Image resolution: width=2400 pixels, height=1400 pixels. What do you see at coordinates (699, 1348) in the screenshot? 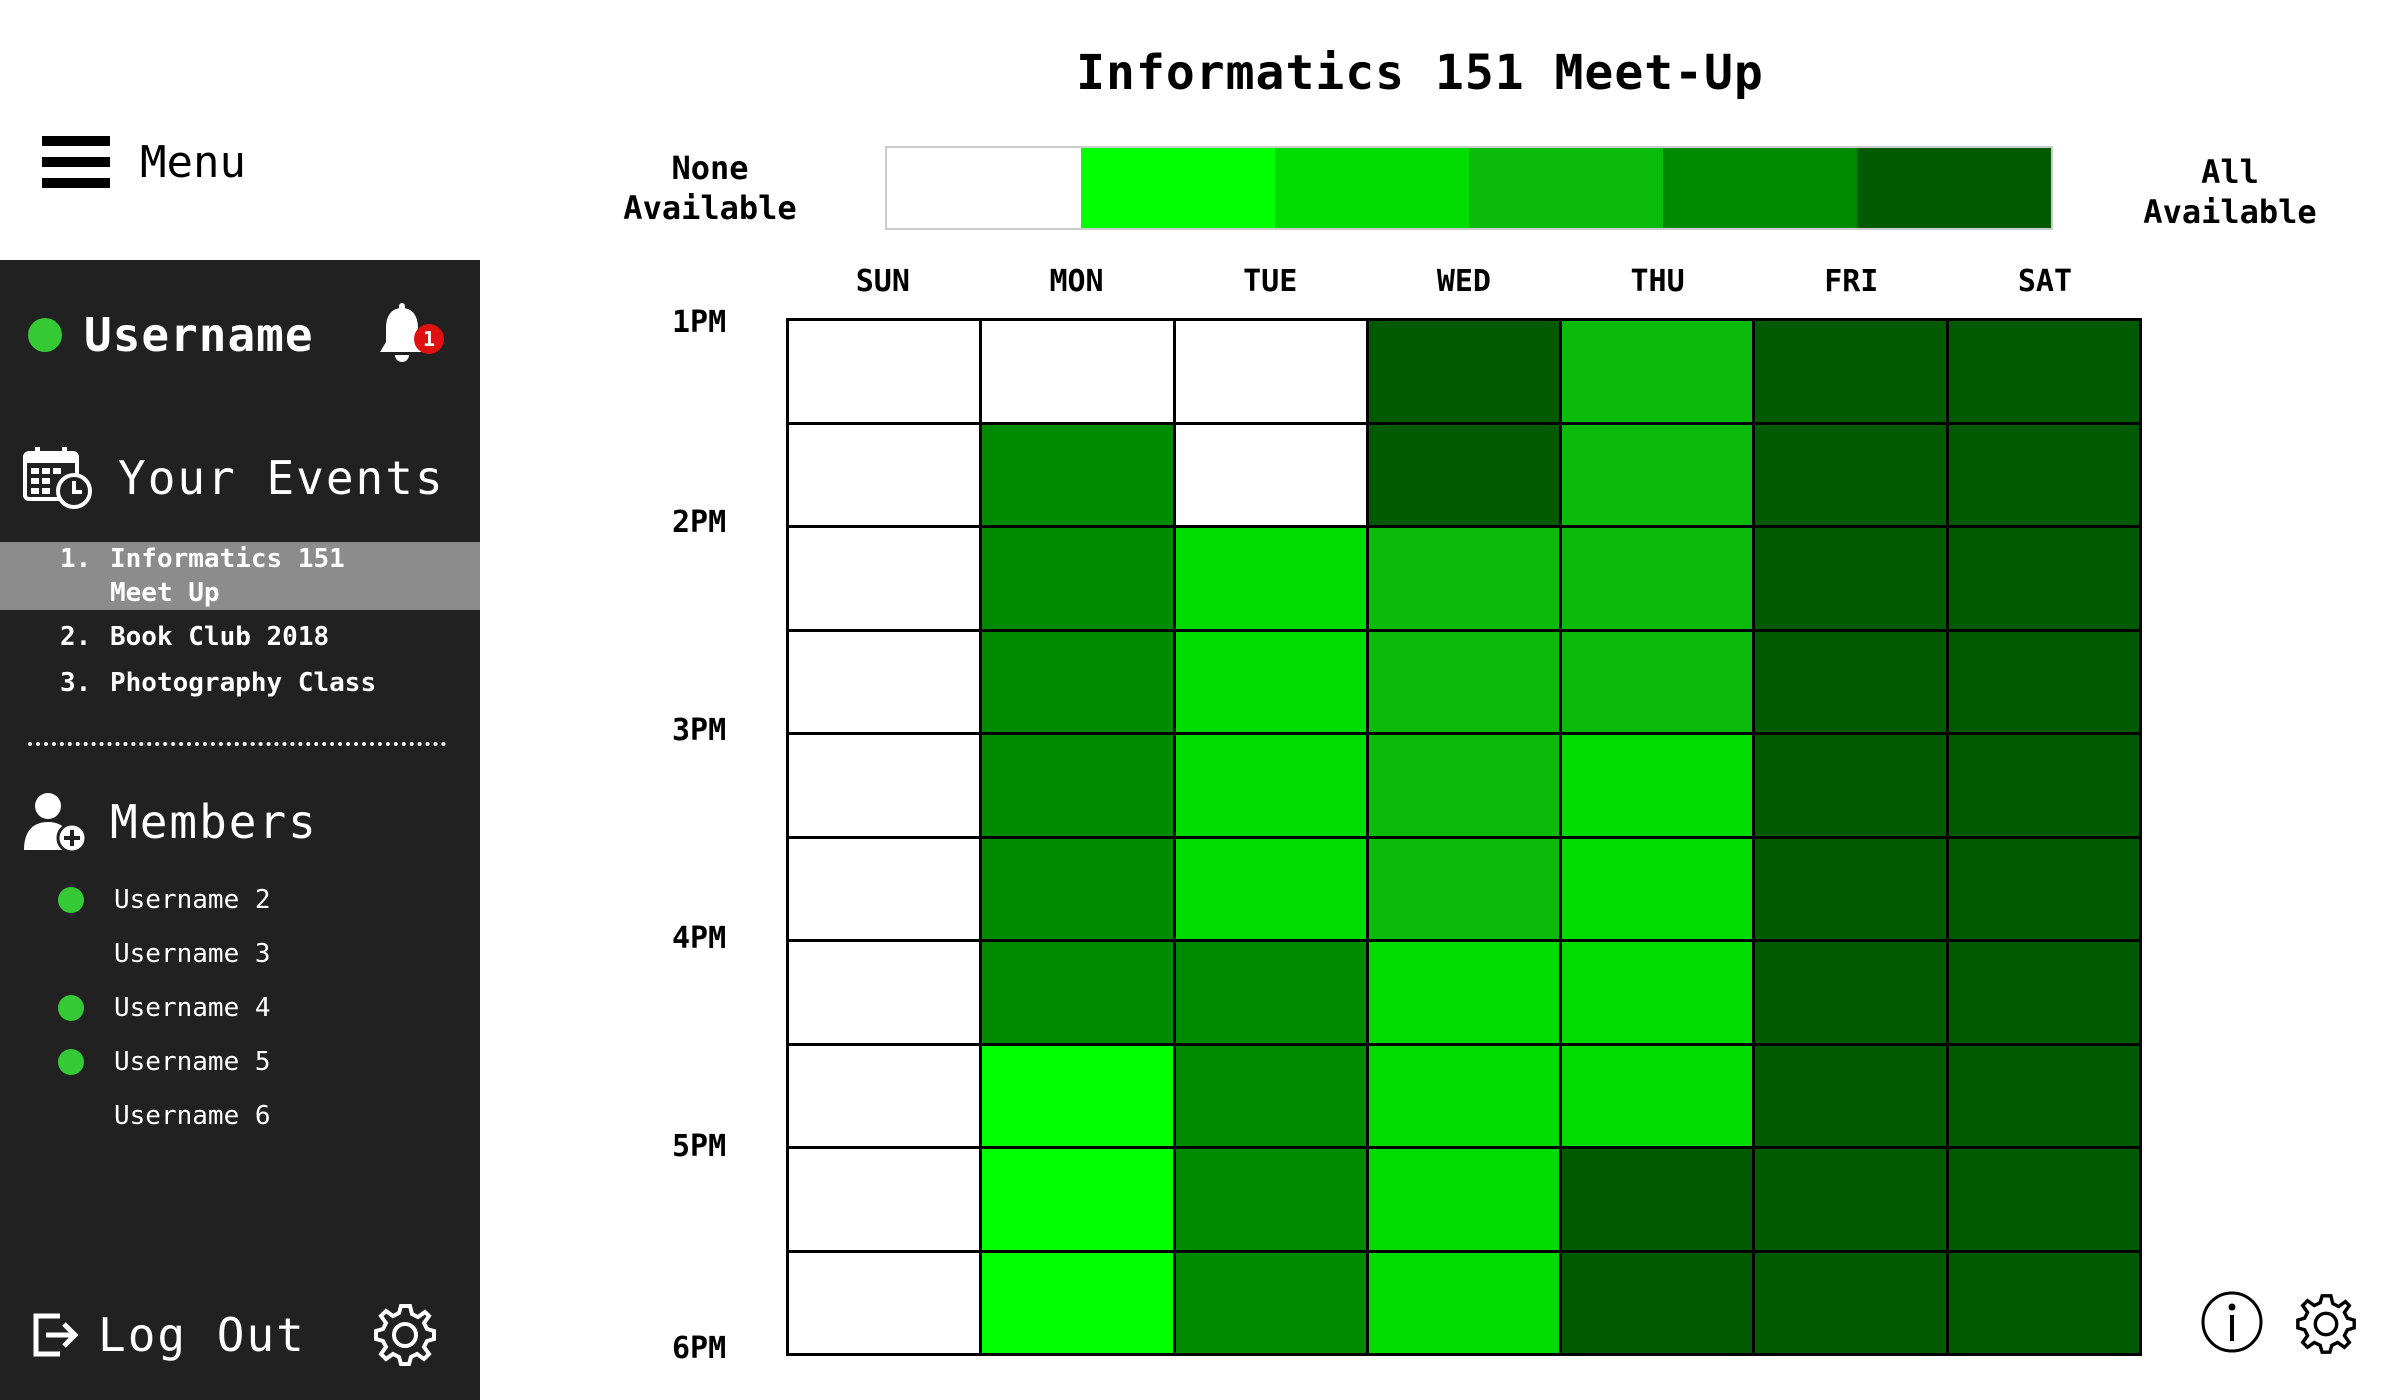
I see `time-label-6pm: 6PM` at bounding box center [699, 1348].